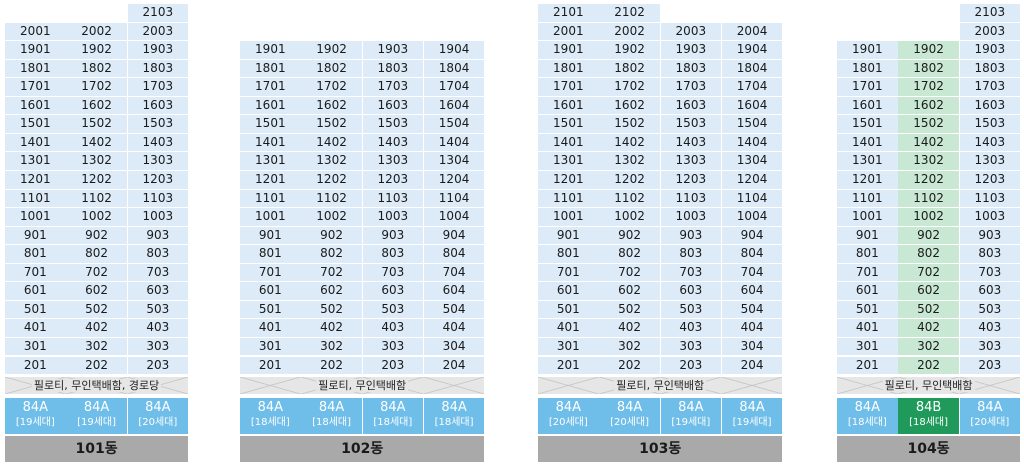 This screenshot has height=464, width=1024. Describe the element at coordinates (331, 68) in the screenshot. I see `unit-cell: 1802` at that location.